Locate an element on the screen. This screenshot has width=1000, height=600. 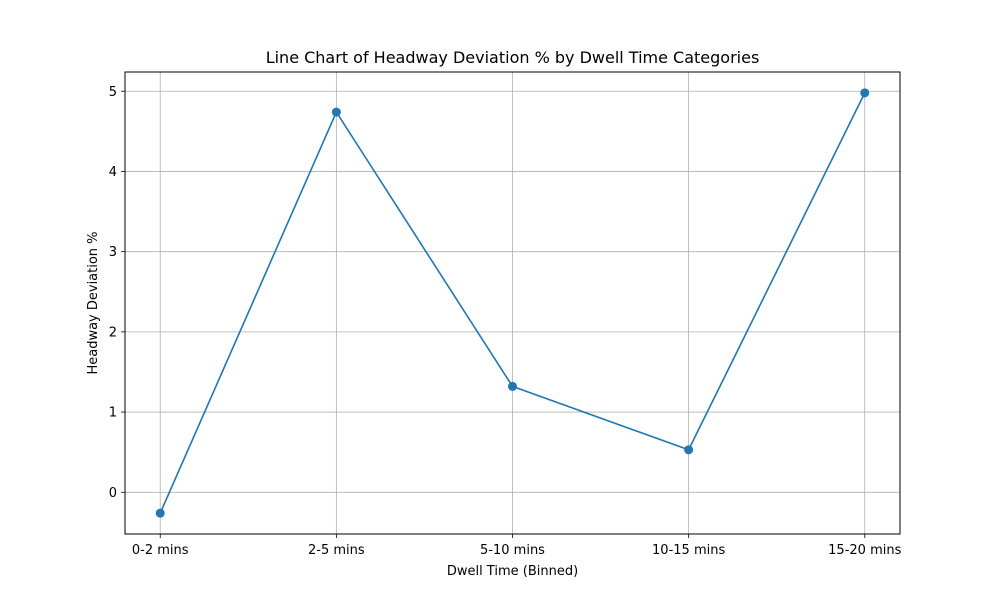
y-tick-label: 2 is located at coordinates (113, 332).